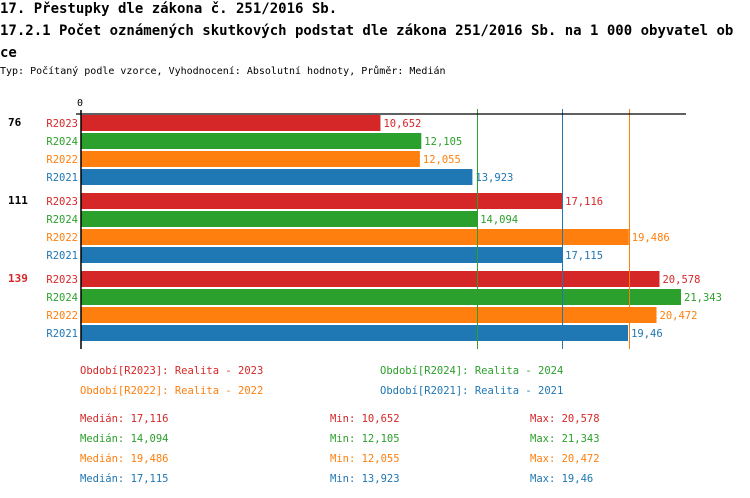  I want to click on data-label: 12,105, so click(443, 142).